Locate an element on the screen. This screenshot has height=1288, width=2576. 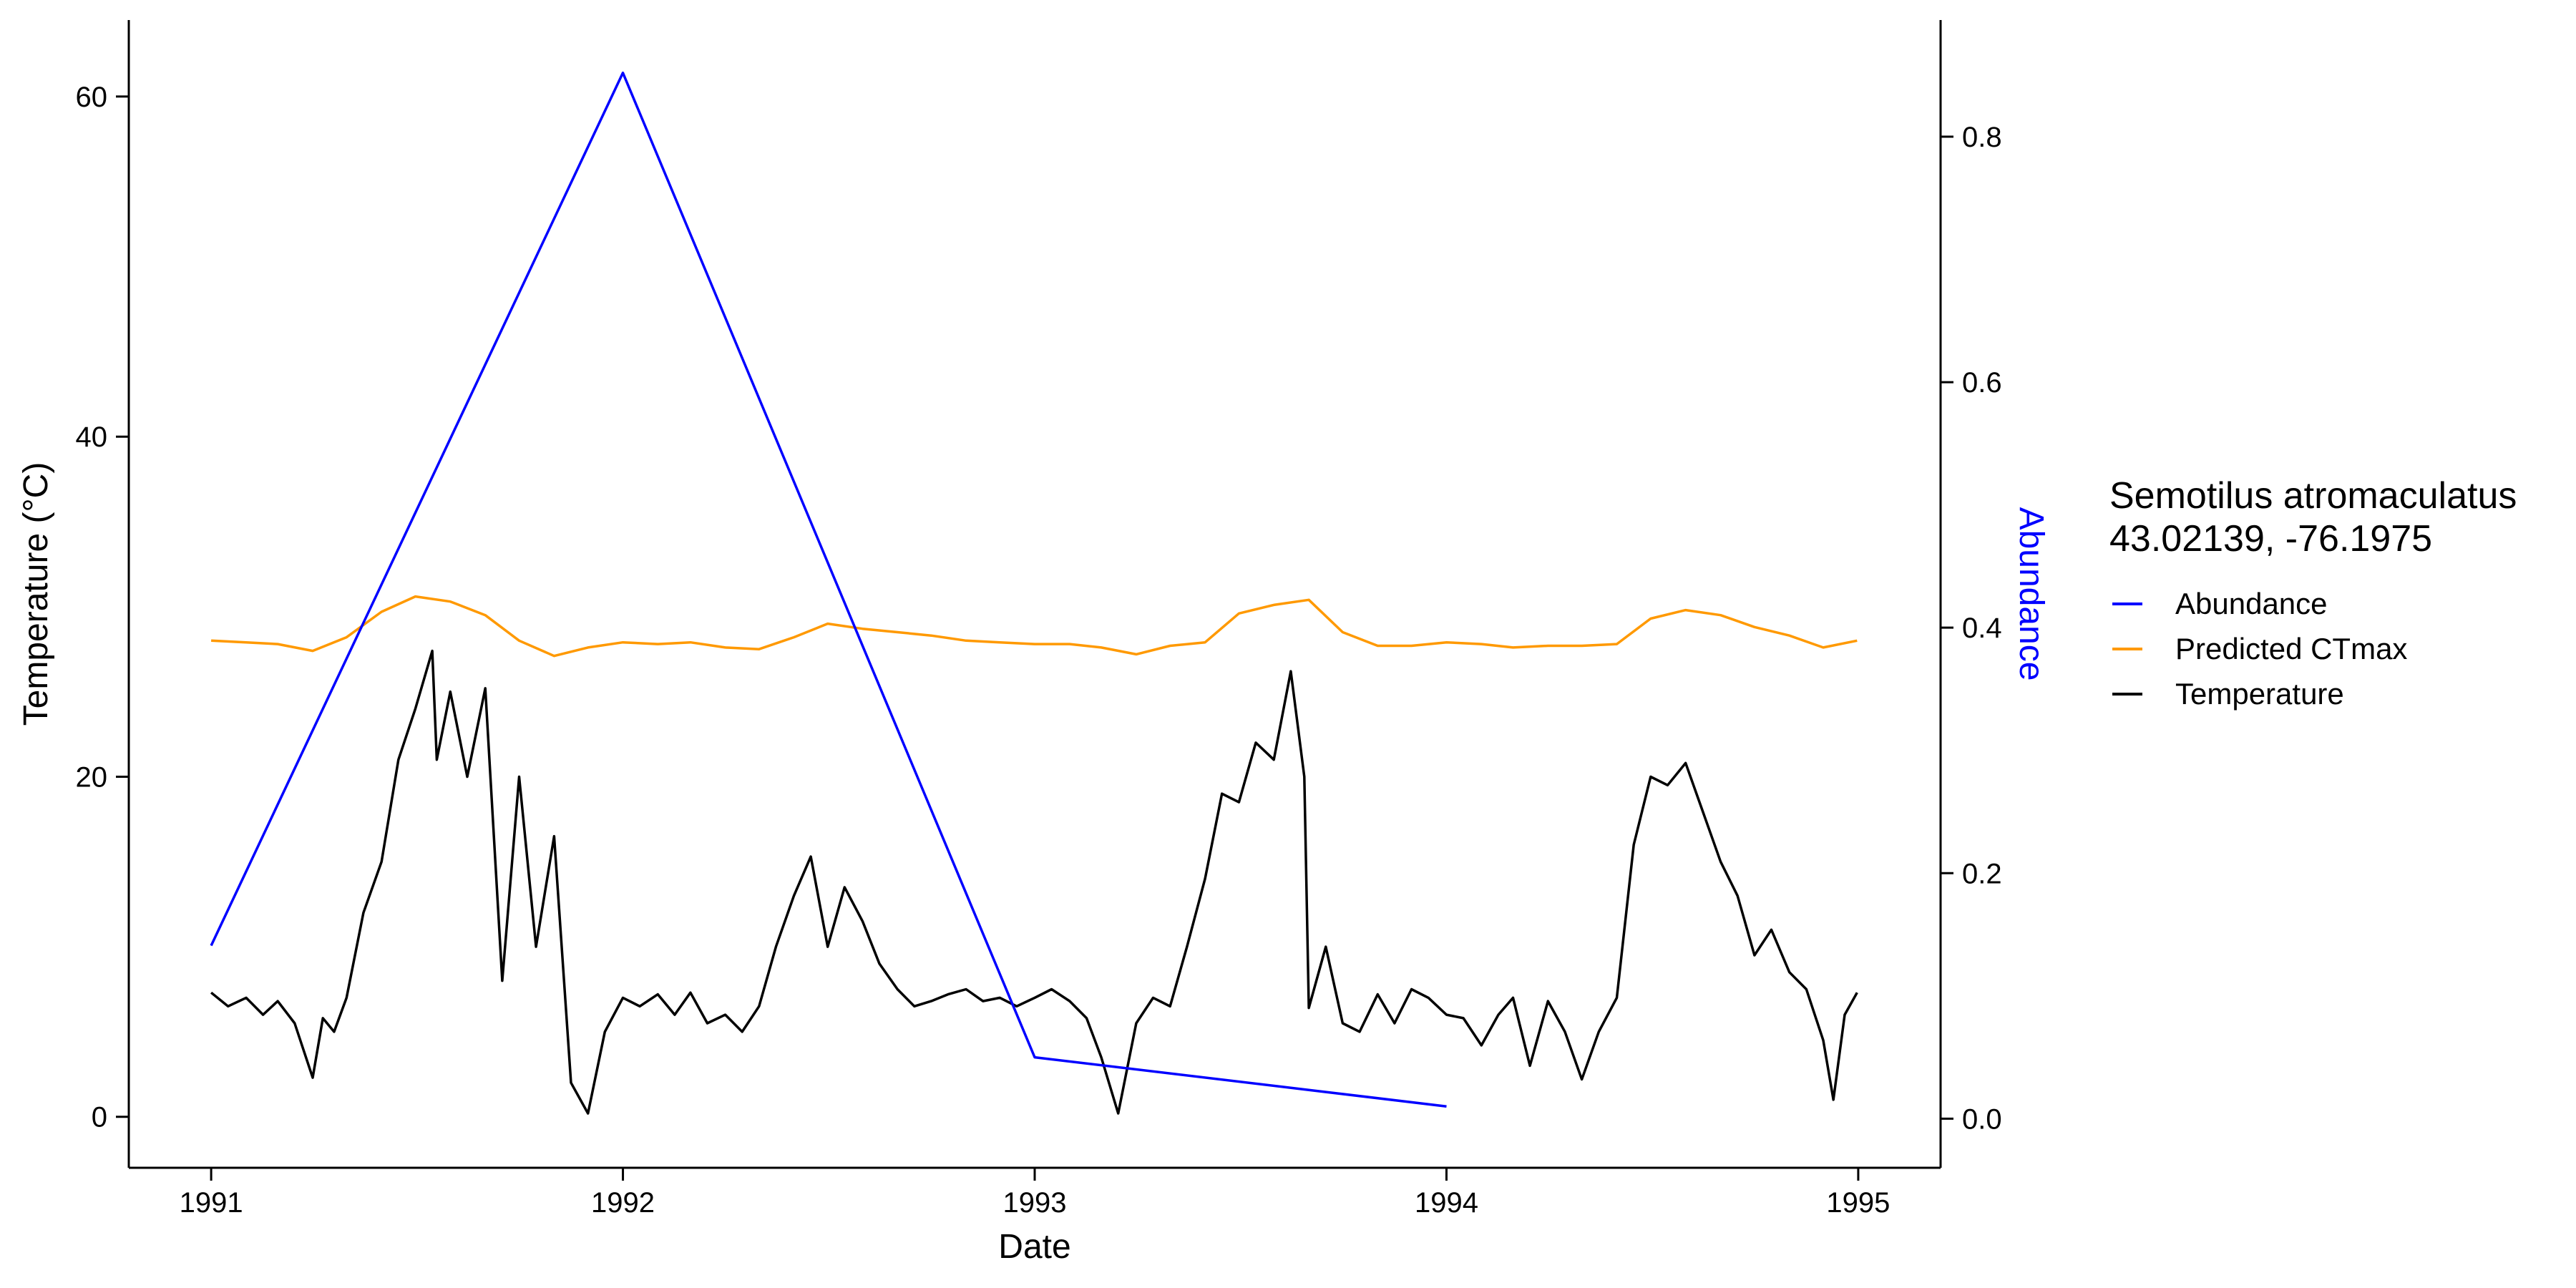
legend-title-species: Semotilus atromaculatus is located at coordinates (2313, 496).